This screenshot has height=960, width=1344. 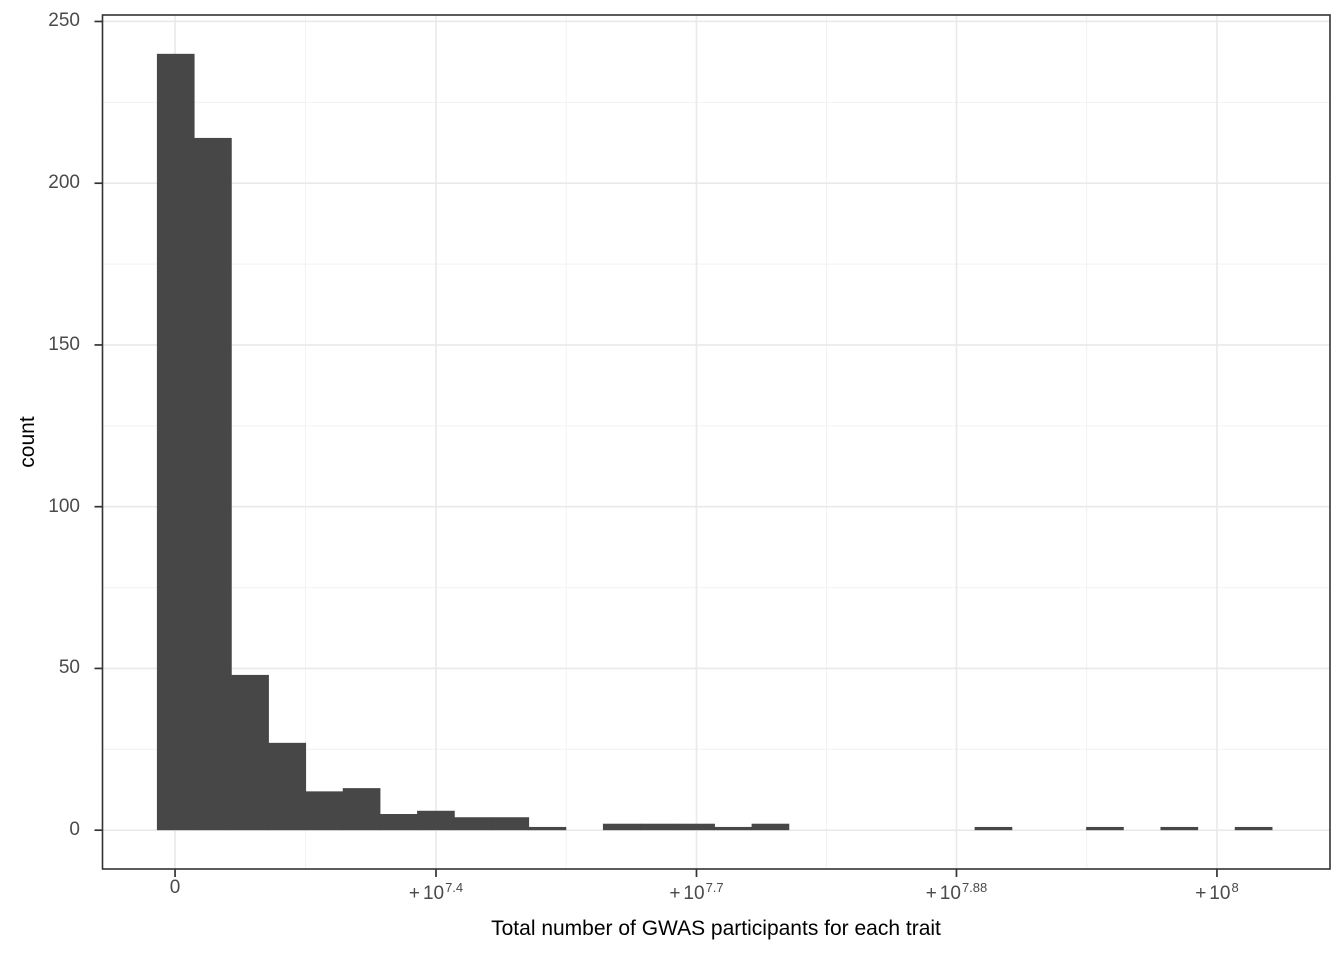 I want to click on x-tick-label: +108, so click(x=1217, y=891).